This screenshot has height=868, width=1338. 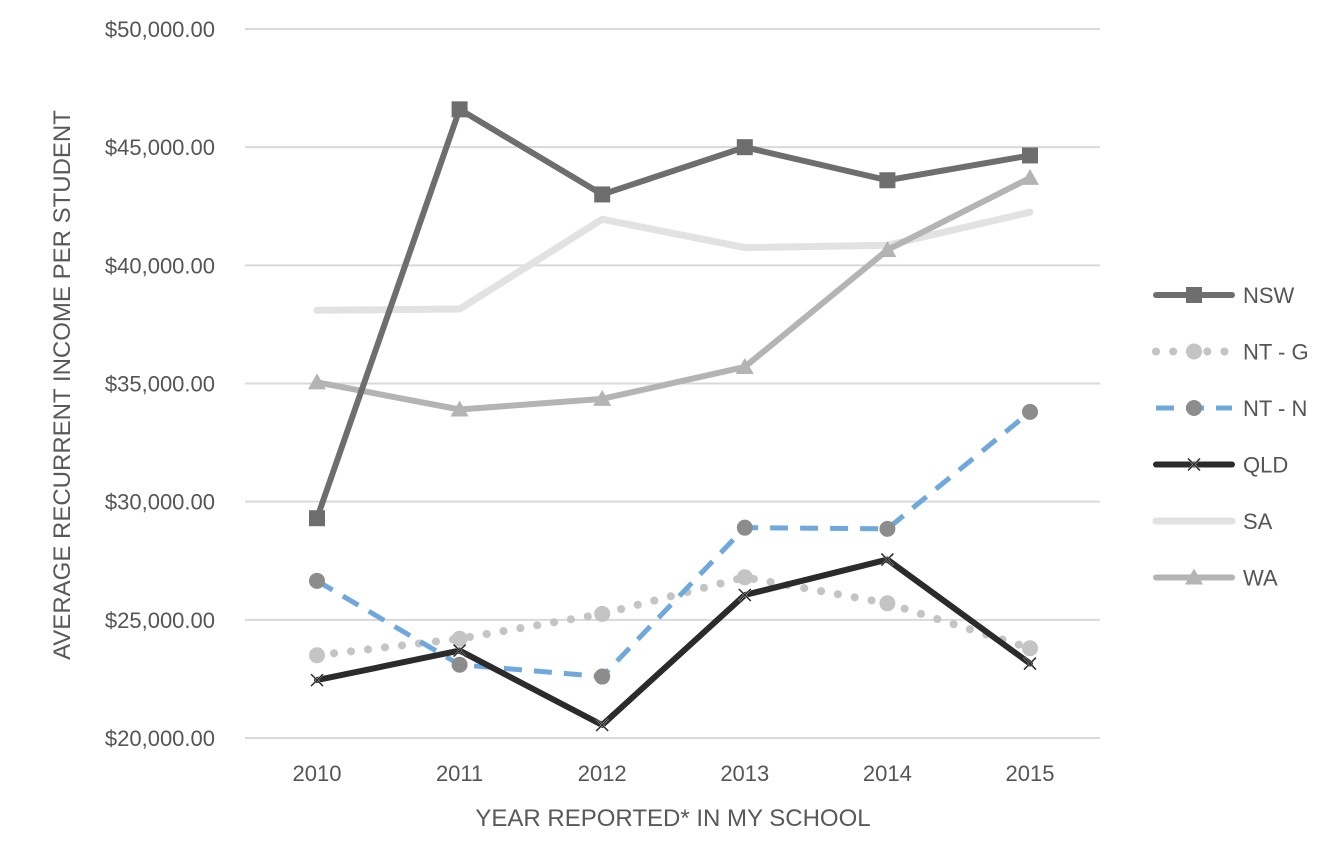 I want to click on legend-item: QLD, so click(x=1220, y=465).